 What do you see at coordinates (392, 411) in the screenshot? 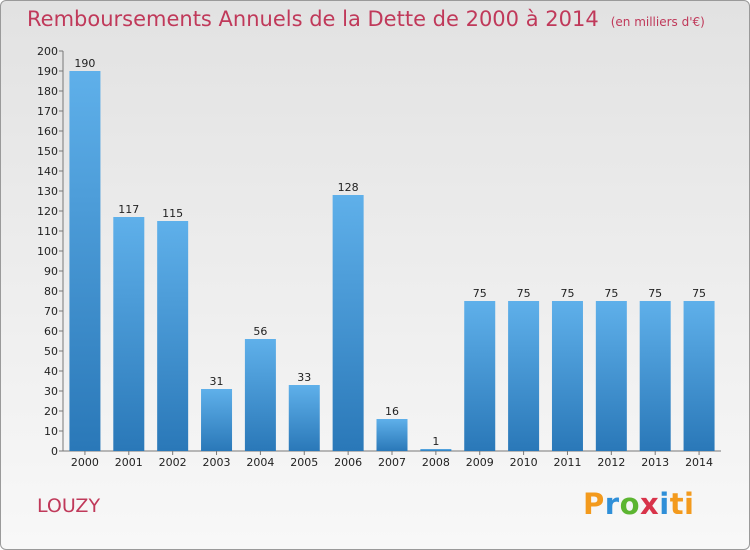
I see `data-label: 16` at bounding box center [392, 411].